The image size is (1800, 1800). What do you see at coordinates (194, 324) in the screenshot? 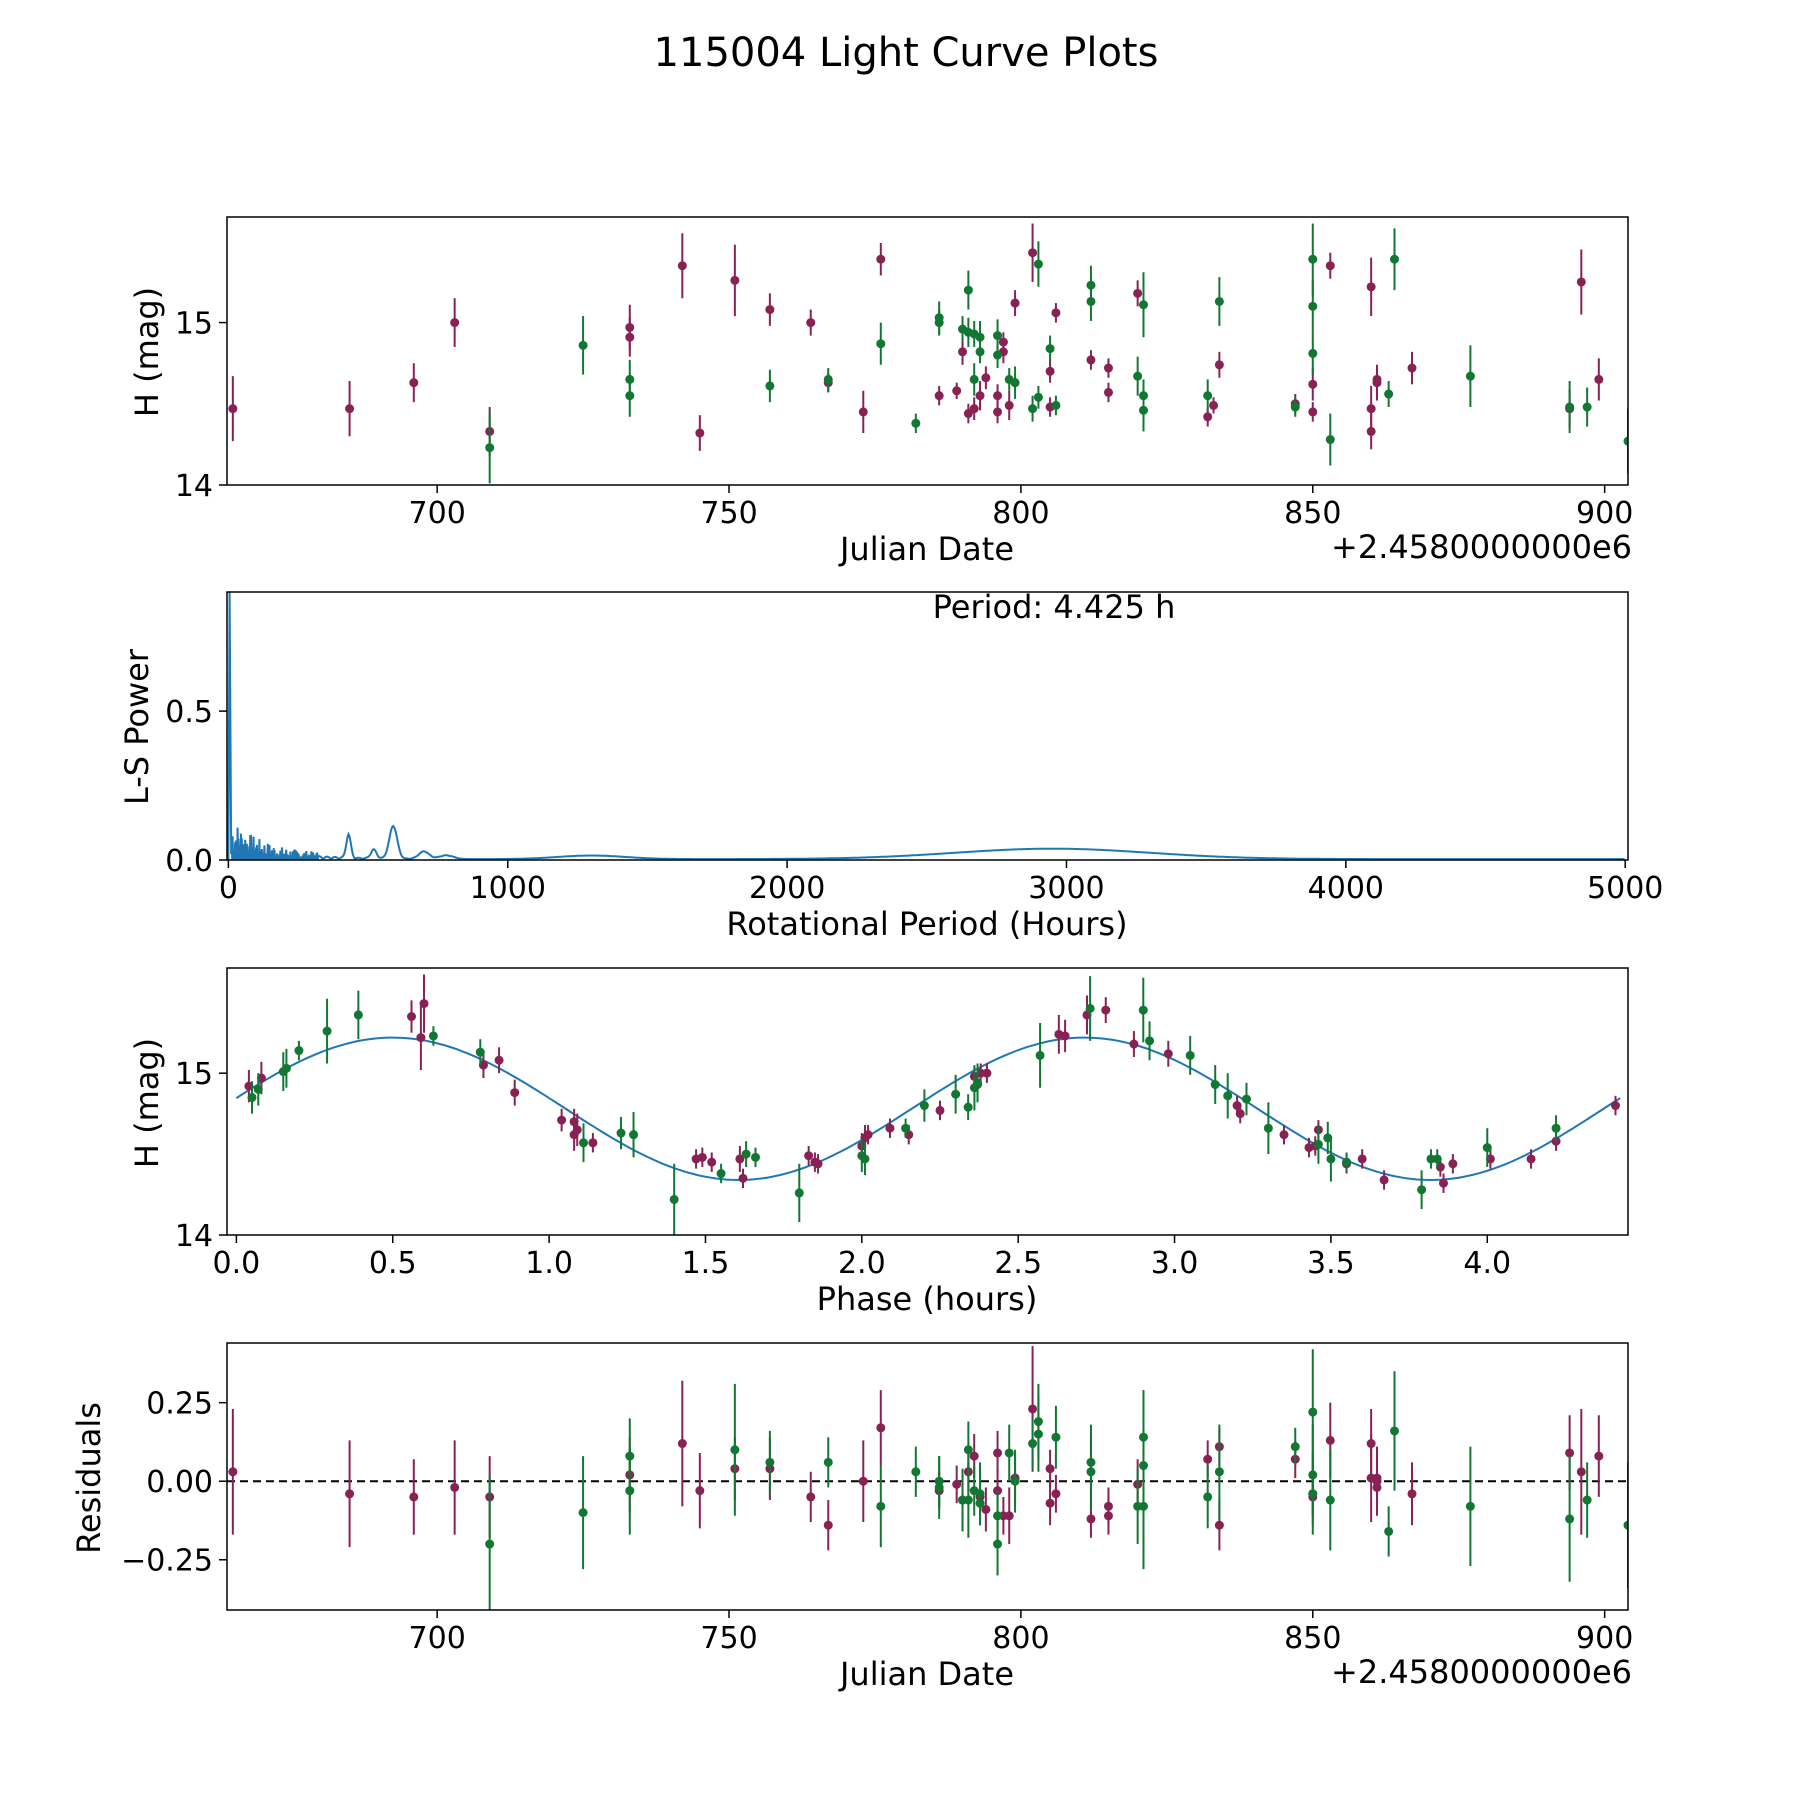
I see `light-curve-y-tick-label: 15` at bounding box center [194, 324].